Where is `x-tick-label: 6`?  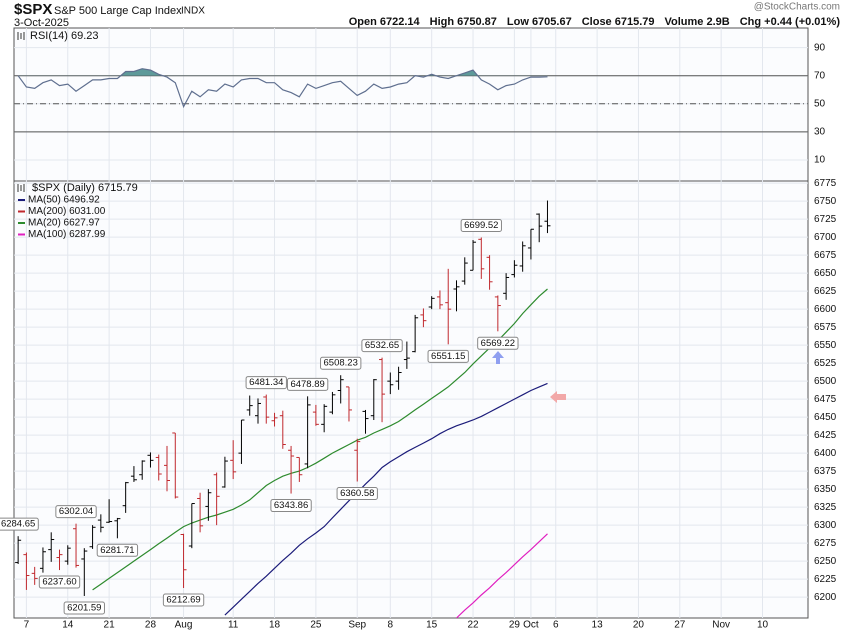
x-tick-label: 6 is located at coordinates (556, 625).